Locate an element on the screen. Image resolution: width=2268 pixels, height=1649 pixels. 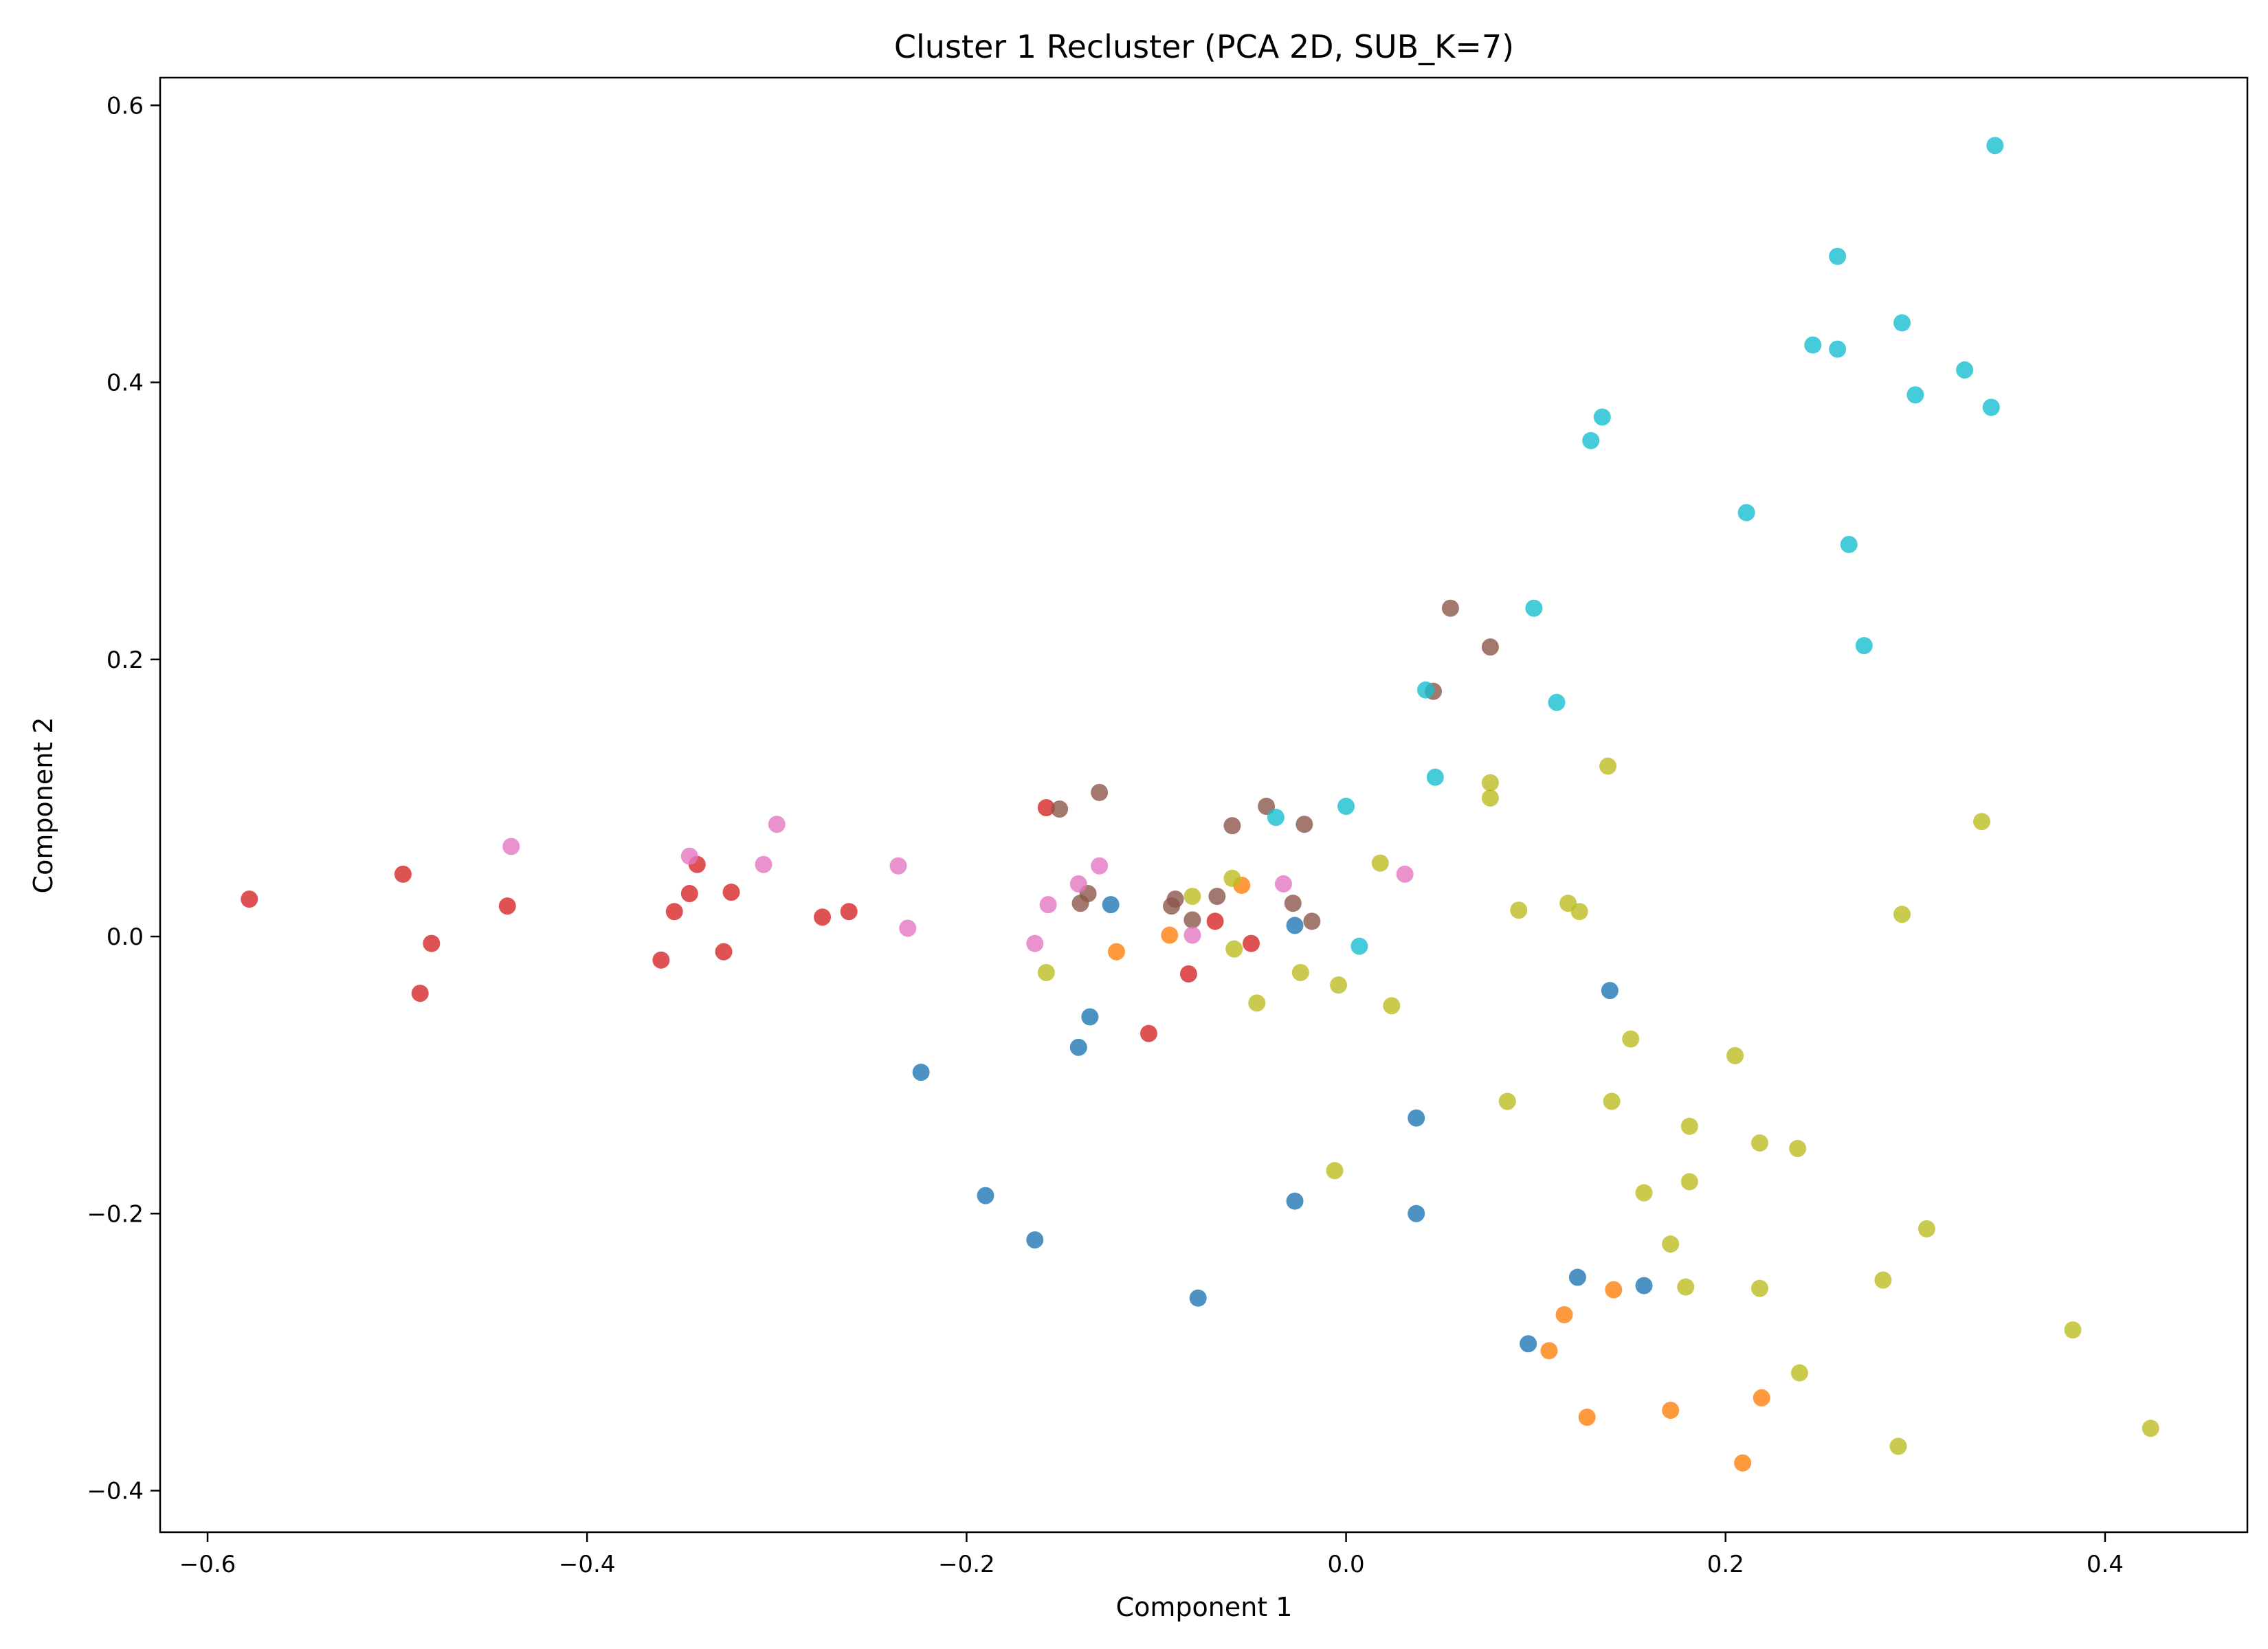
chart-title: Cluster 1 Recluster (PCA 2D, SUB_K=7) is located at coordinates (1204, 47).